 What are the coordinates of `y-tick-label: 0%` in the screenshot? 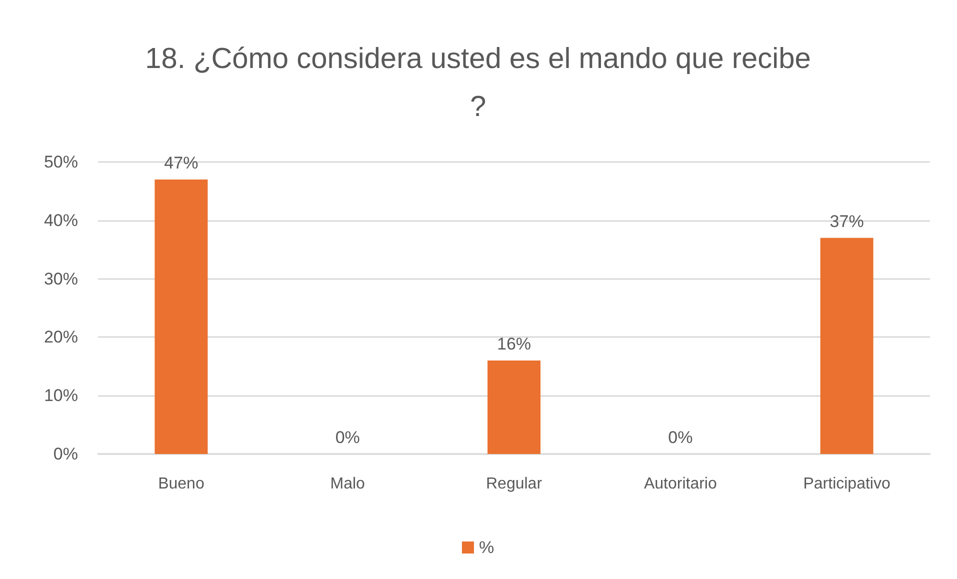 It's located at (65, 454).